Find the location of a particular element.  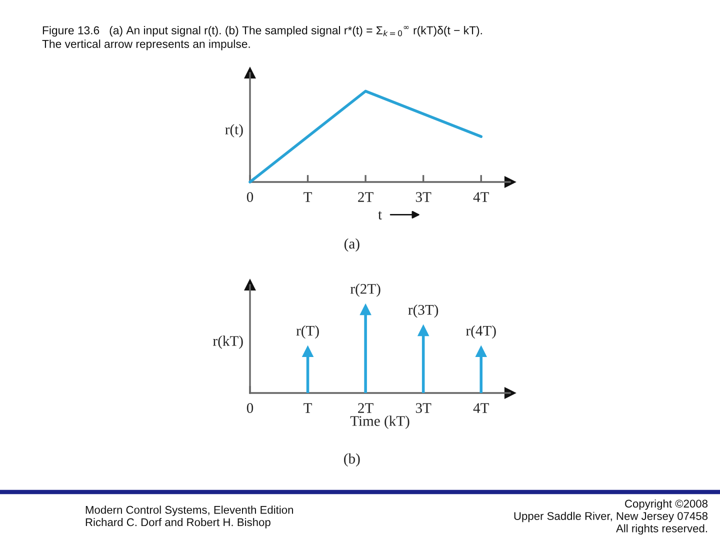

text: (b) is located at coordinates (352, 460).